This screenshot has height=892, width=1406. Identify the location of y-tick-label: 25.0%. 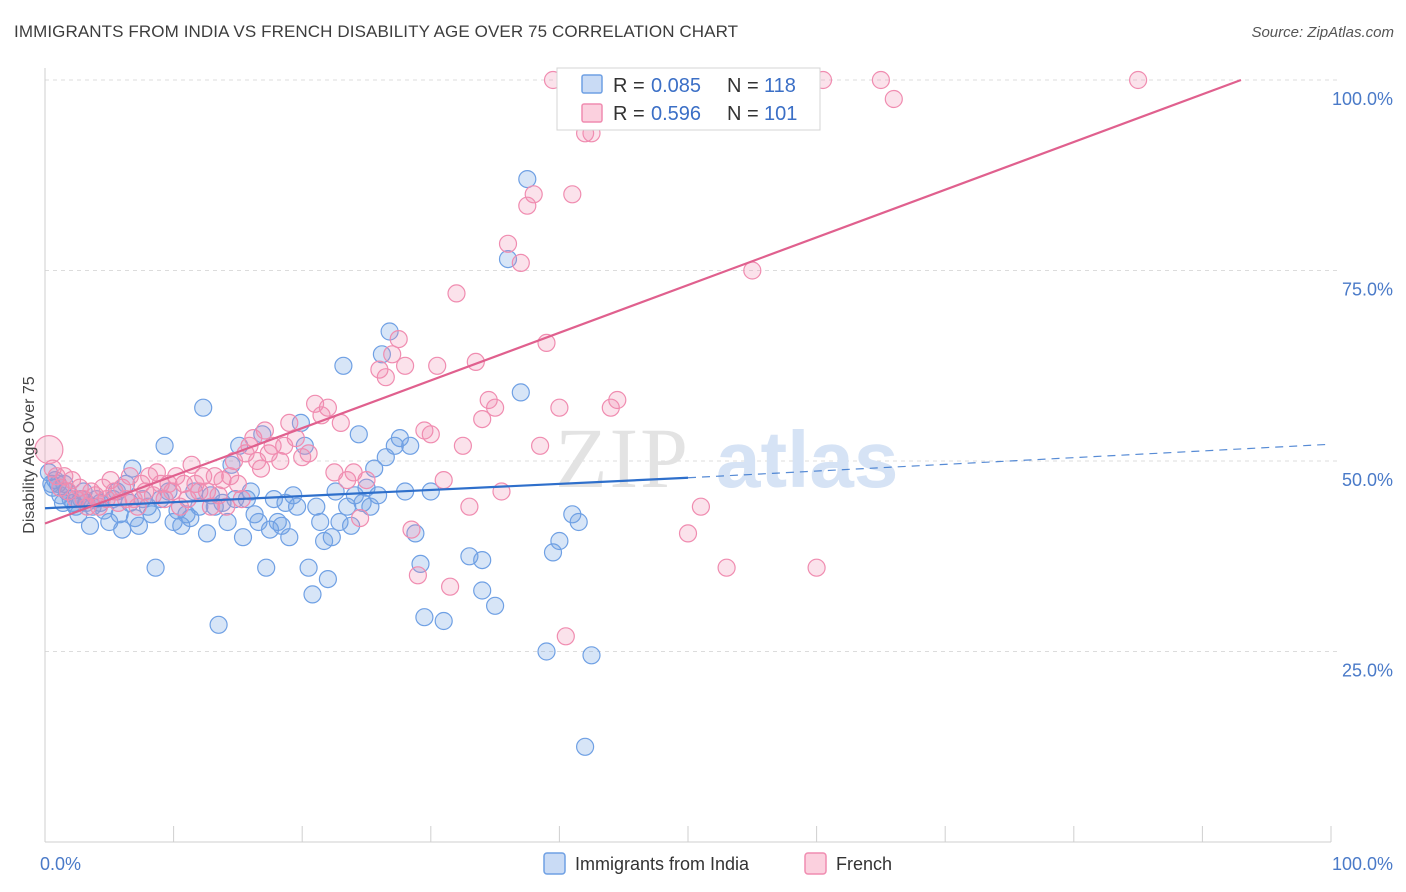
(1367, 671).